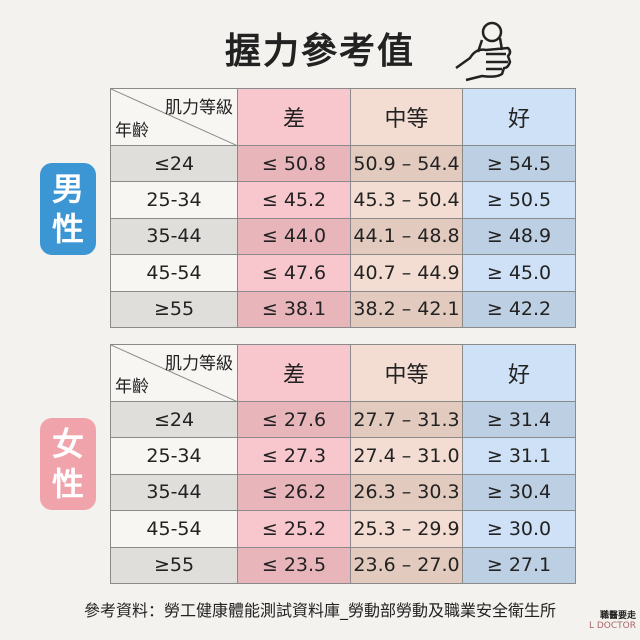  Describe the element at coordinates (67, 444) in the screenshot. I see `female-label-1: 女` at that location.